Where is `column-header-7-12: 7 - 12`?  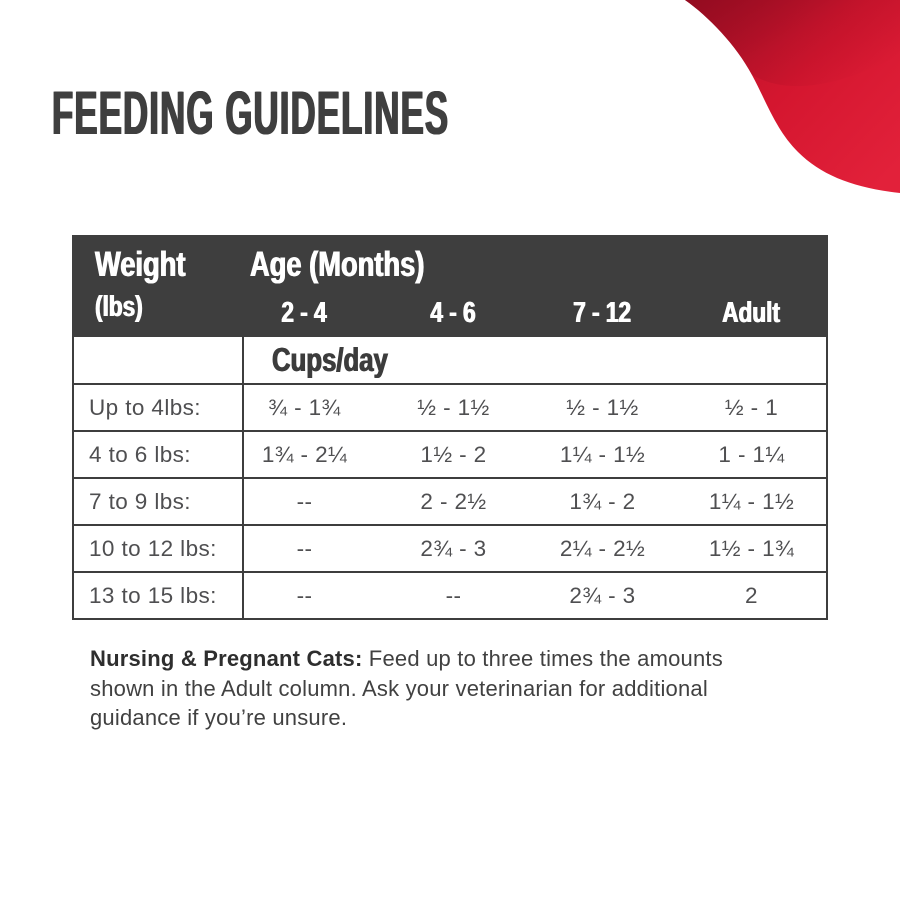
column-header-7-12: 7 - 12 is located at coordinates (602, 313).